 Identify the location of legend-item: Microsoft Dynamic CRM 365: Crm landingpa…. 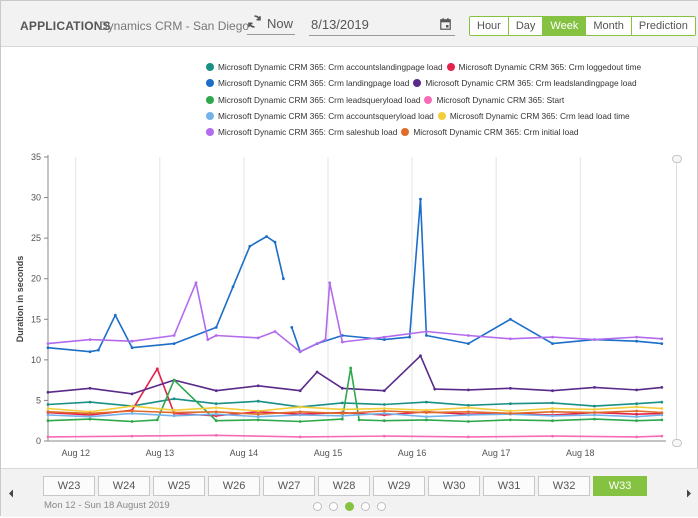
(307, 83).